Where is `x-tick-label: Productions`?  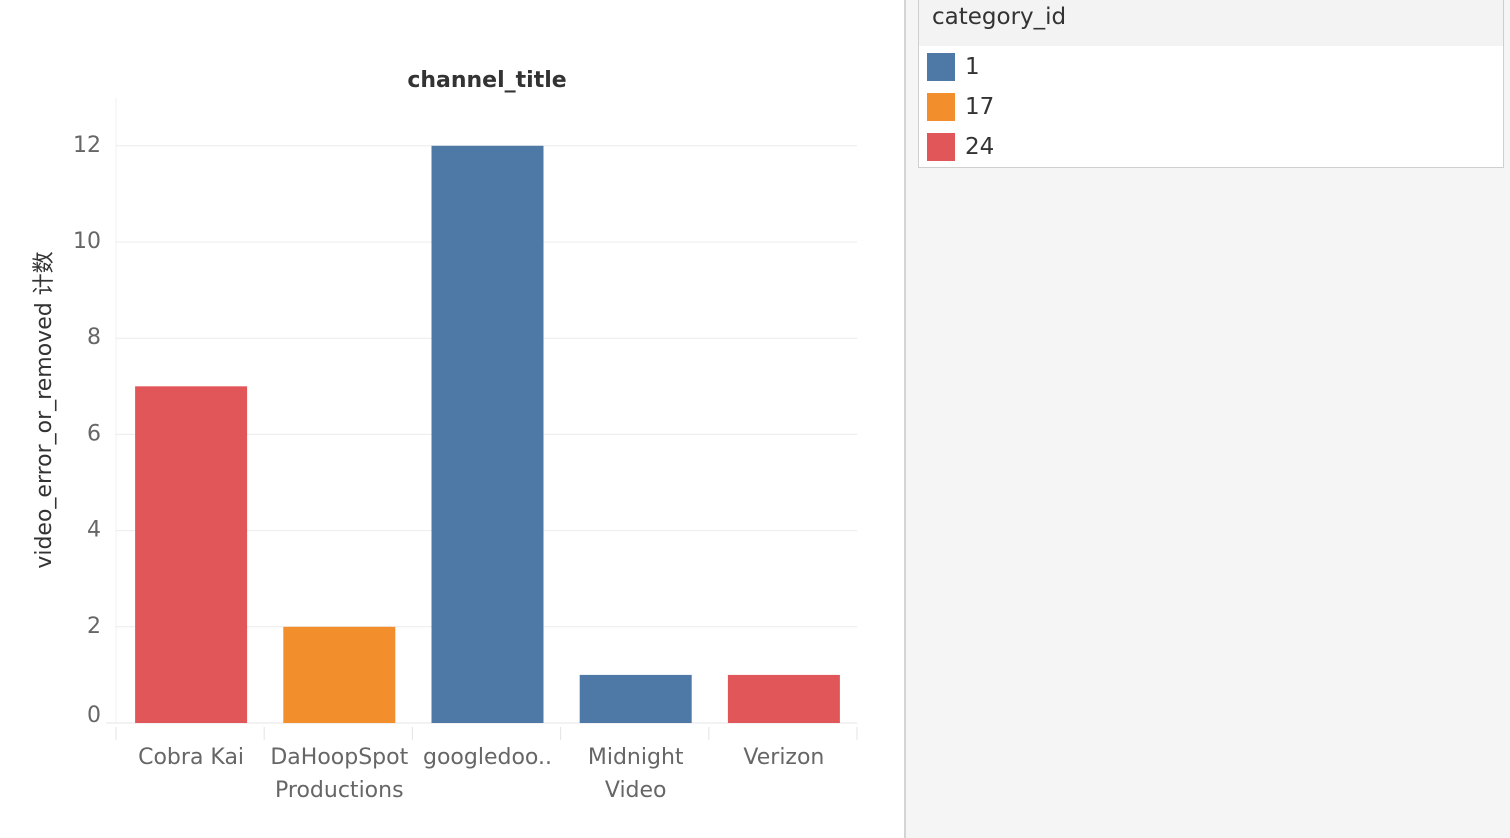
x-tick-label: Productions is located at coordinates (339, 790).